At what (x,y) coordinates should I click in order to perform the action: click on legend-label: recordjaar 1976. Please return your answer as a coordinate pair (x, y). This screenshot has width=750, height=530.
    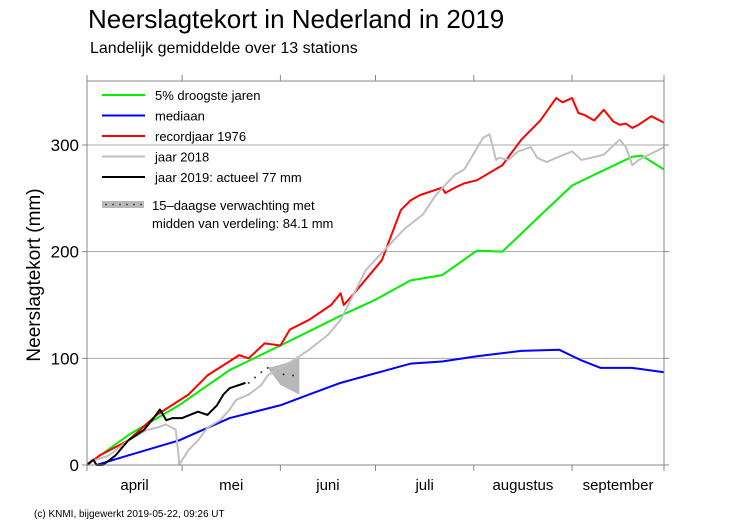
    Looking at the image, I should click on (200, 136).